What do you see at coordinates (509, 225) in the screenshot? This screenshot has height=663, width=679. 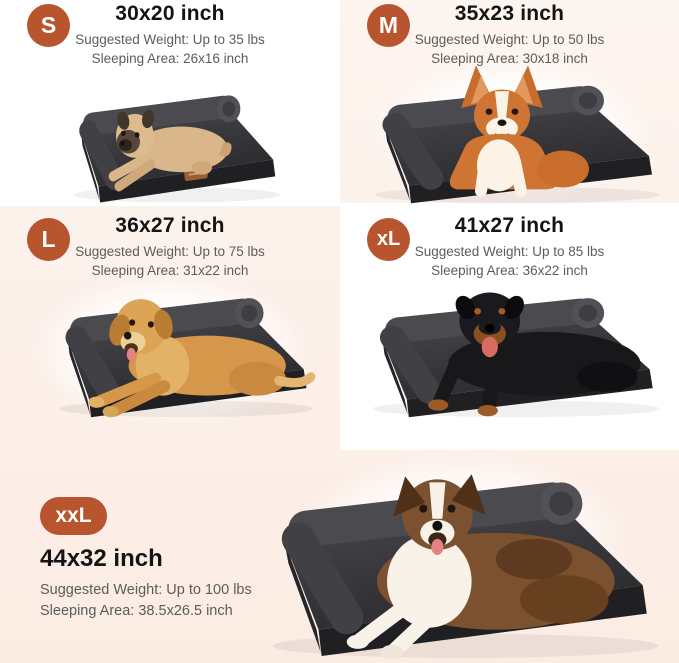 I see `size-xl-dimensions: 41x27 inch` at bounding box center [509, 225].